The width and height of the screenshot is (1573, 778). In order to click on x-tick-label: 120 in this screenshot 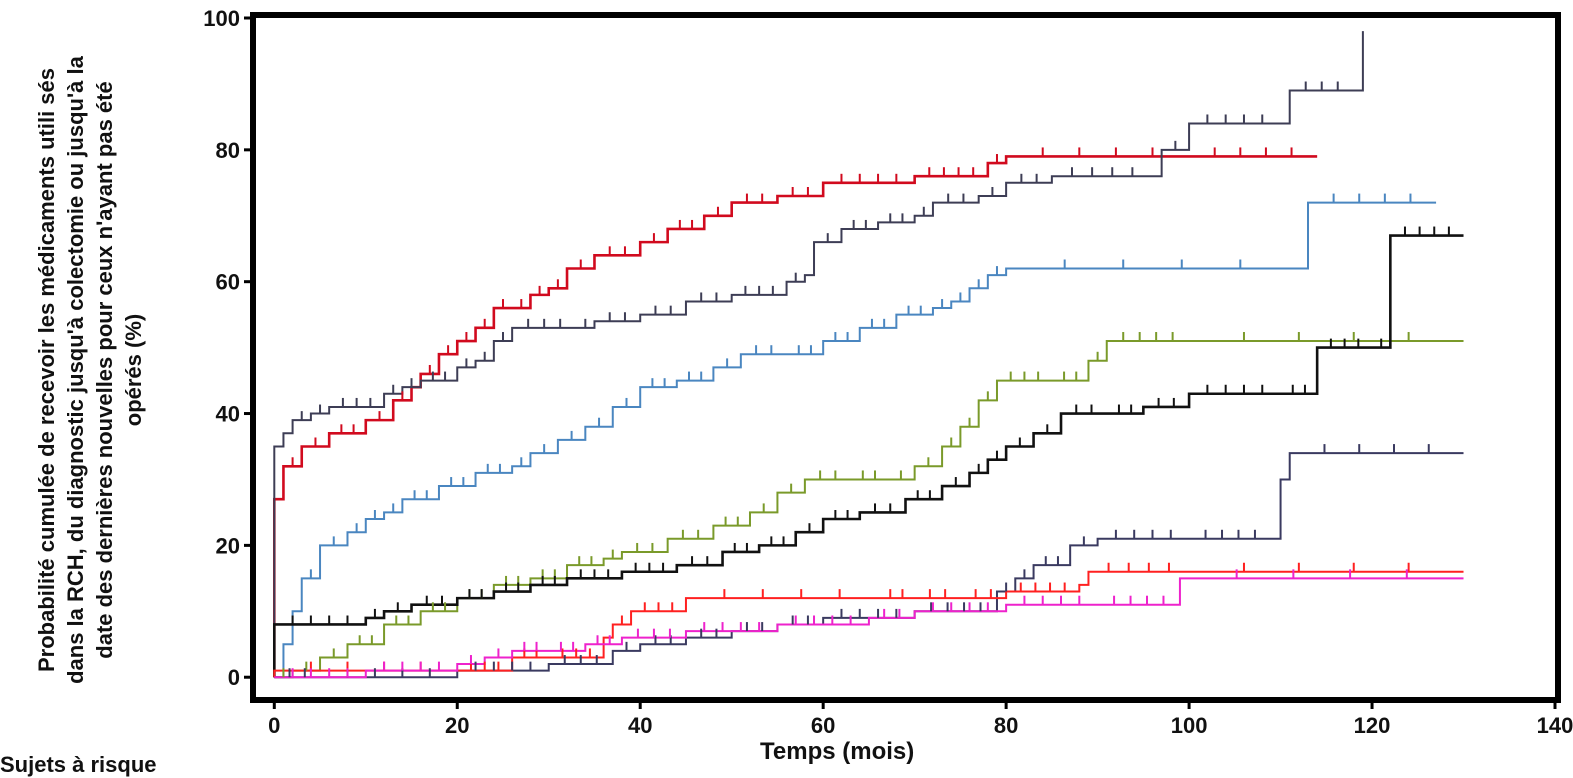, I will do `click(1372, 725)`.